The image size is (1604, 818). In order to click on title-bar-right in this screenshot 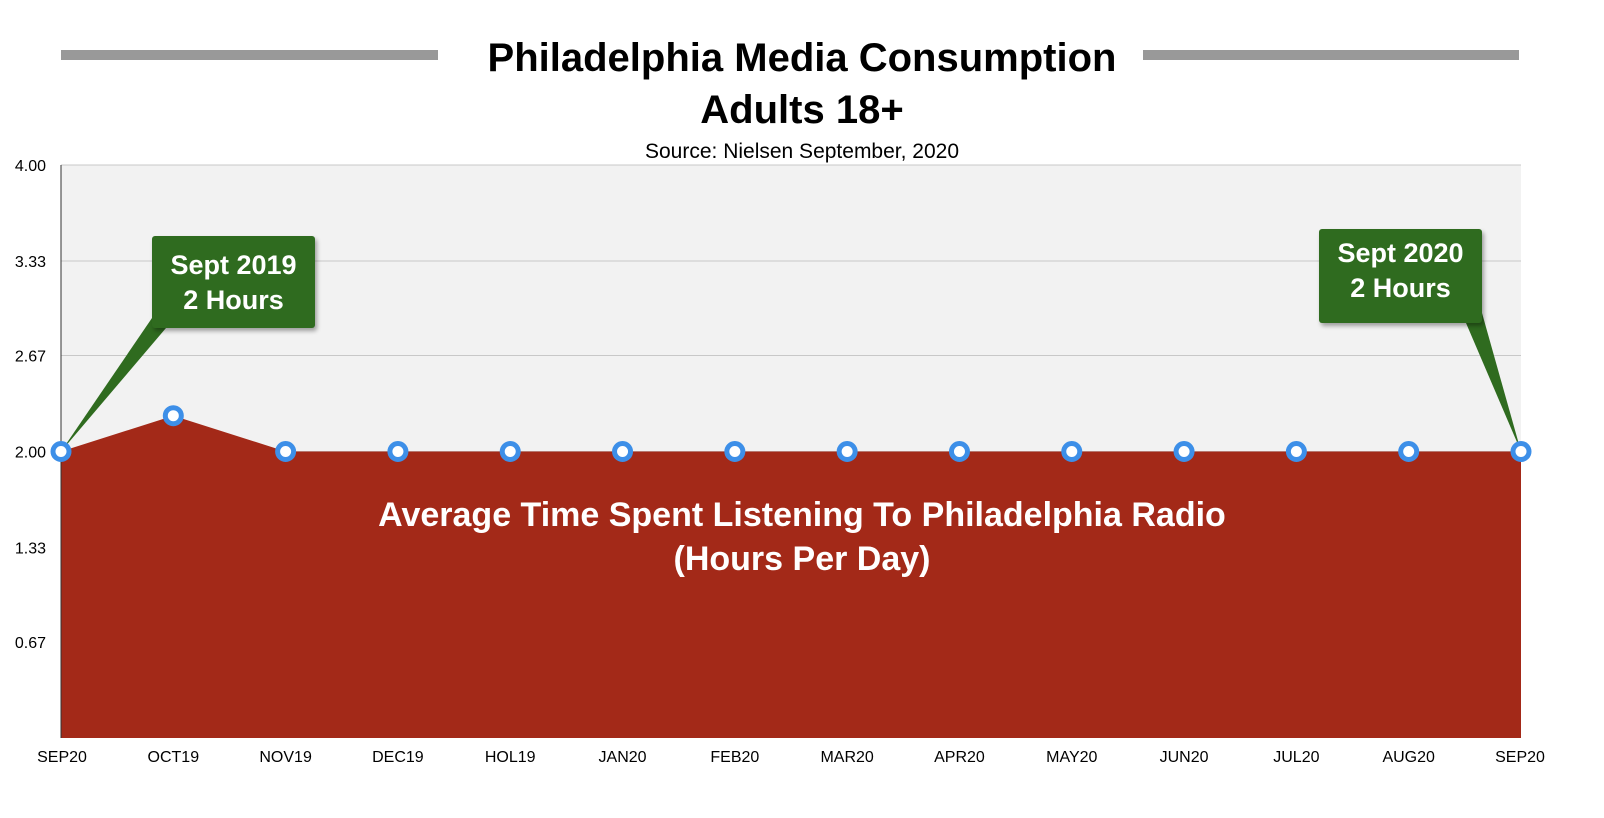, I will do `click(1331, 55)`.